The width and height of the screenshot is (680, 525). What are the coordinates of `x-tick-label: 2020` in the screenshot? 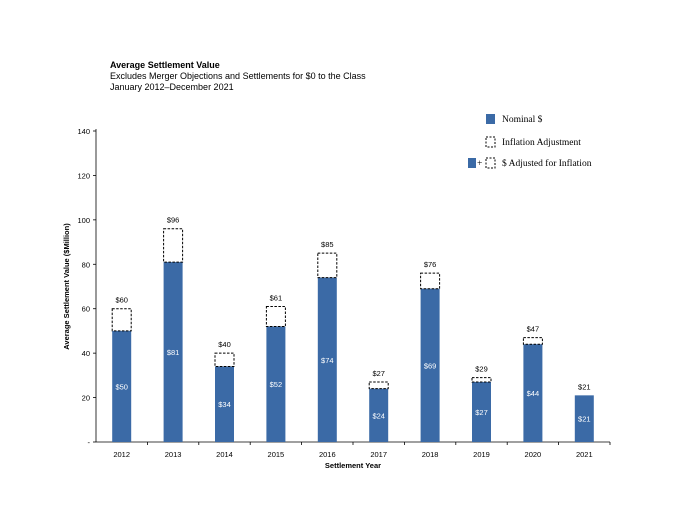 It's located at (533, 454).